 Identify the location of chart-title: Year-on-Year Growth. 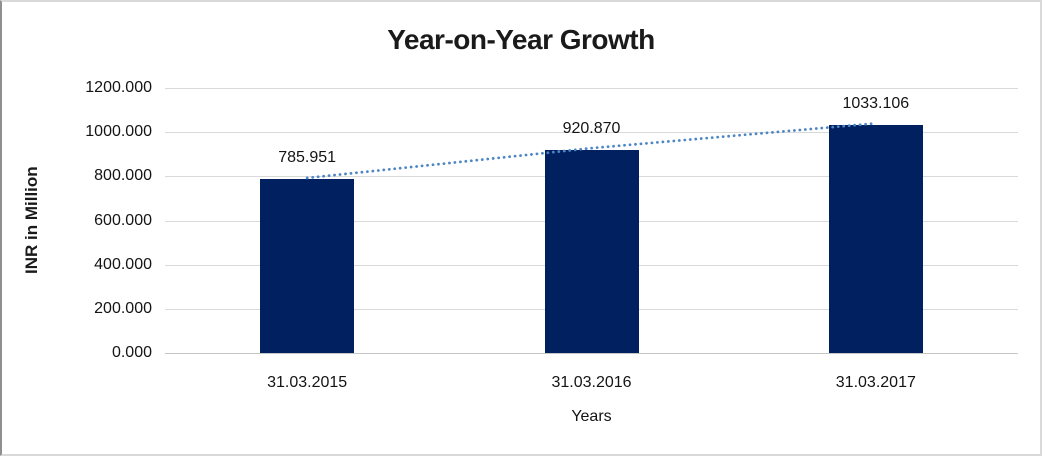
(521, 39).